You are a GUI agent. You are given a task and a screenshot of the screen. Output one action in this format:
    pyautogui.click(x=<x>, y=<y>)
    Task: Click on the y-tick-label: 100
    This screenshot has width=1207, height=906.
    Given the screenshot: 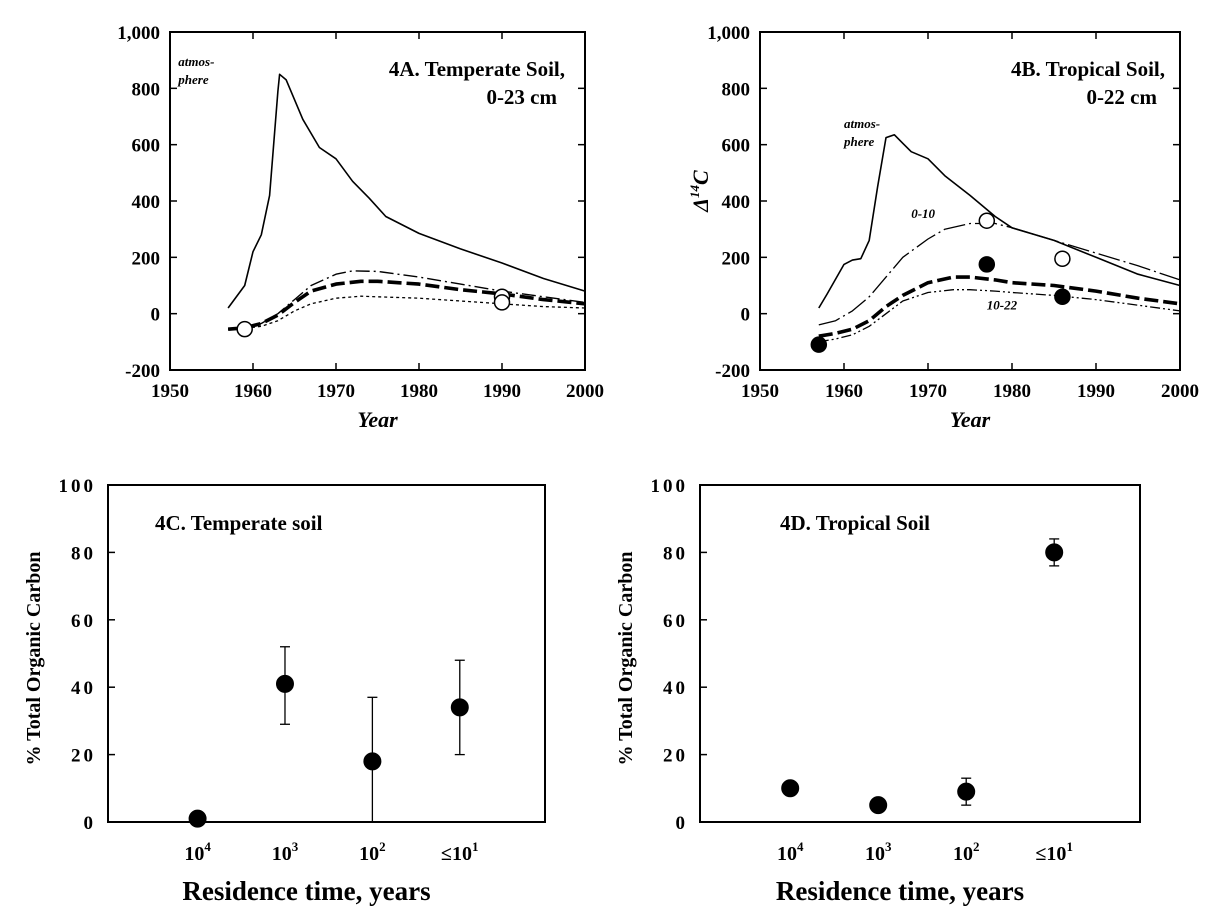 What is the action you would take?
    pyautogui.click(x=670, y=486)
    